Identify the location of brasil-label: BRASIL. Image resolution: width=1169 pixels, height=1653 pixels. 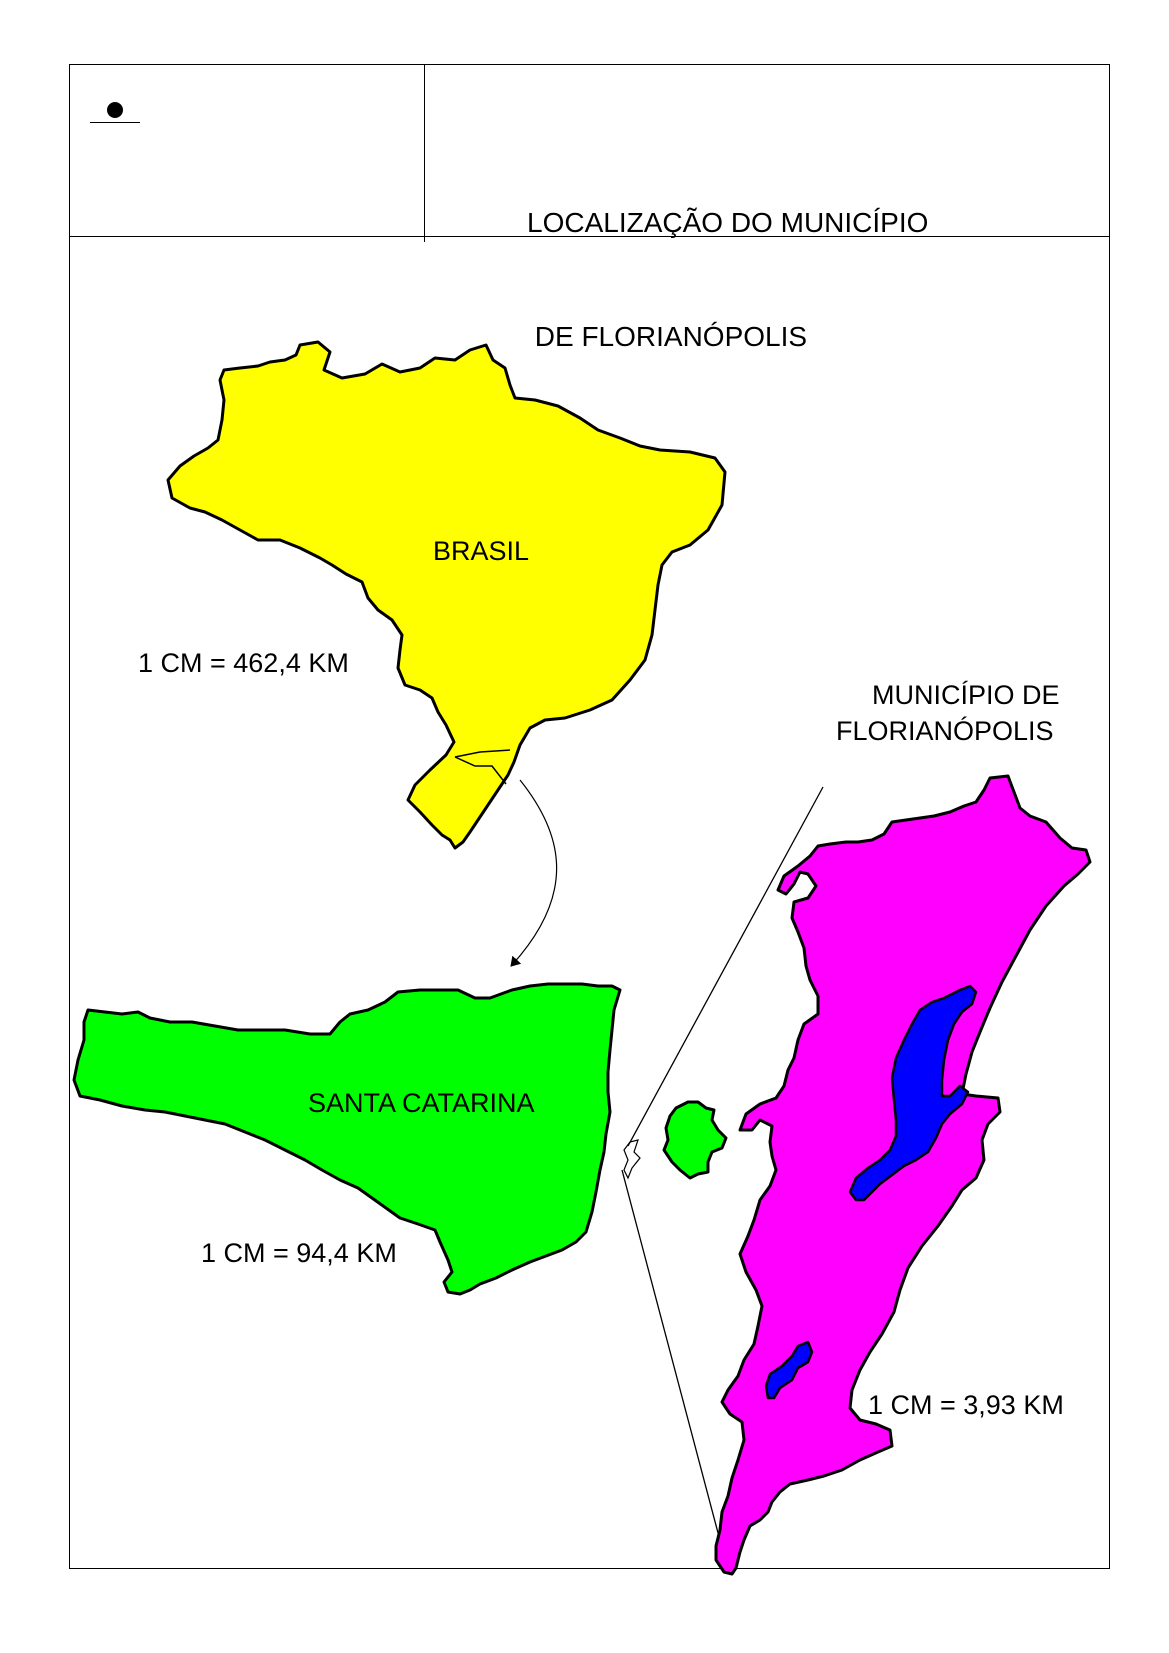
(481, 551).